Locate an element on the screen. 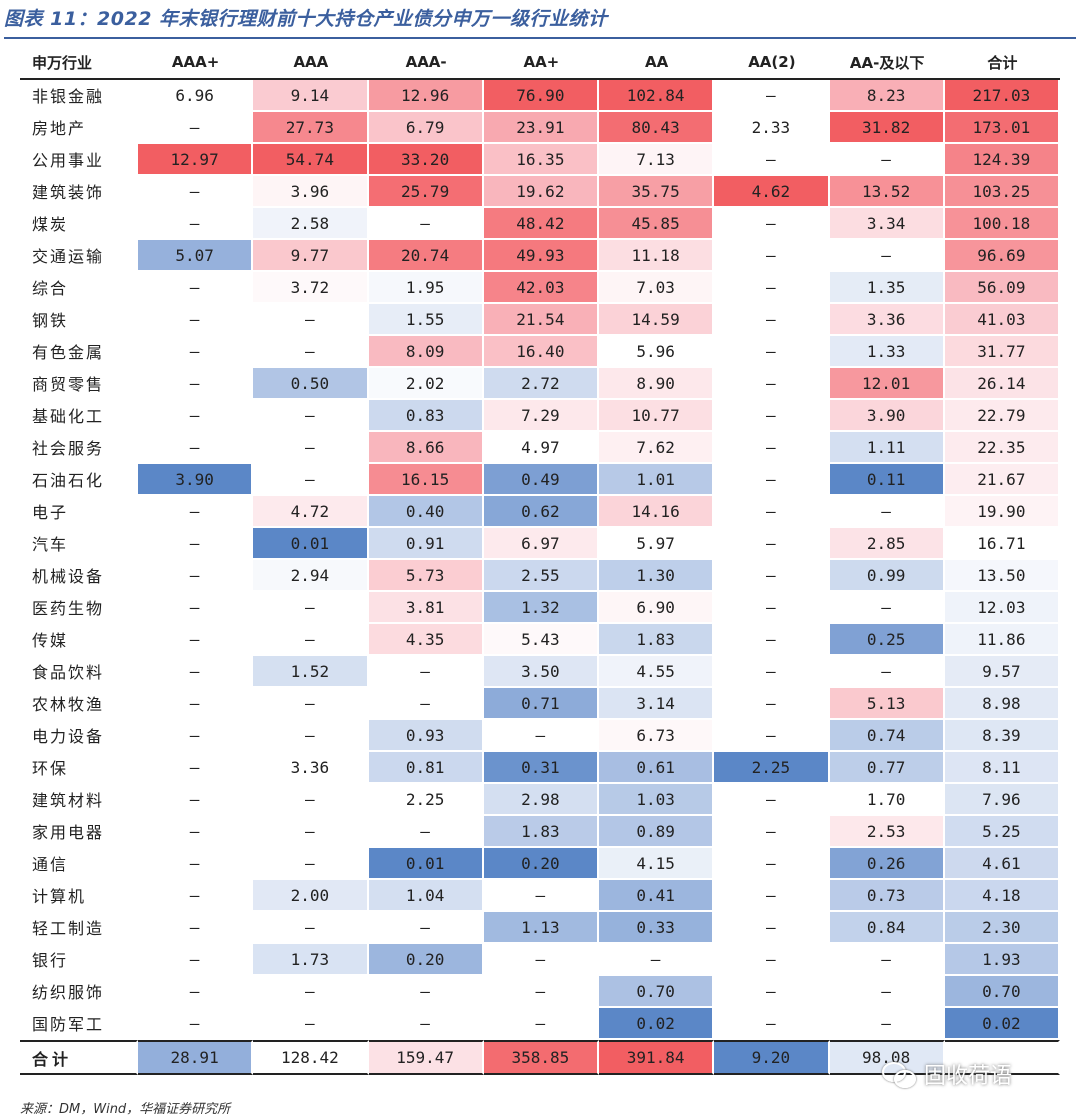 The height and width of the screenshot is (1117, 1080). value-cell: 0.11 is located at coordinates (887, 480).